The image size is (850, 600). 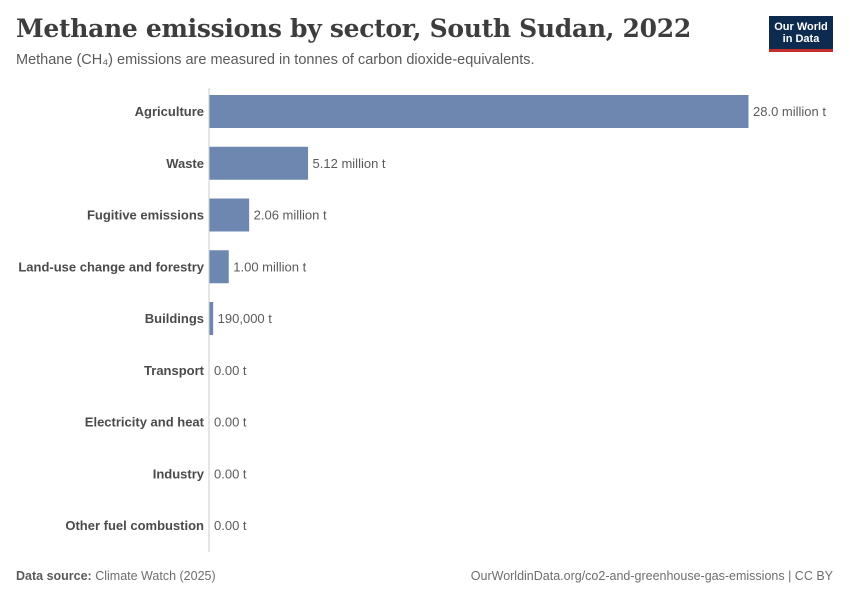 What do you see at coordinates (290, 215) in the screenshot?
I see `value-label: 2.06 million t` at bounding box center [290, 215].